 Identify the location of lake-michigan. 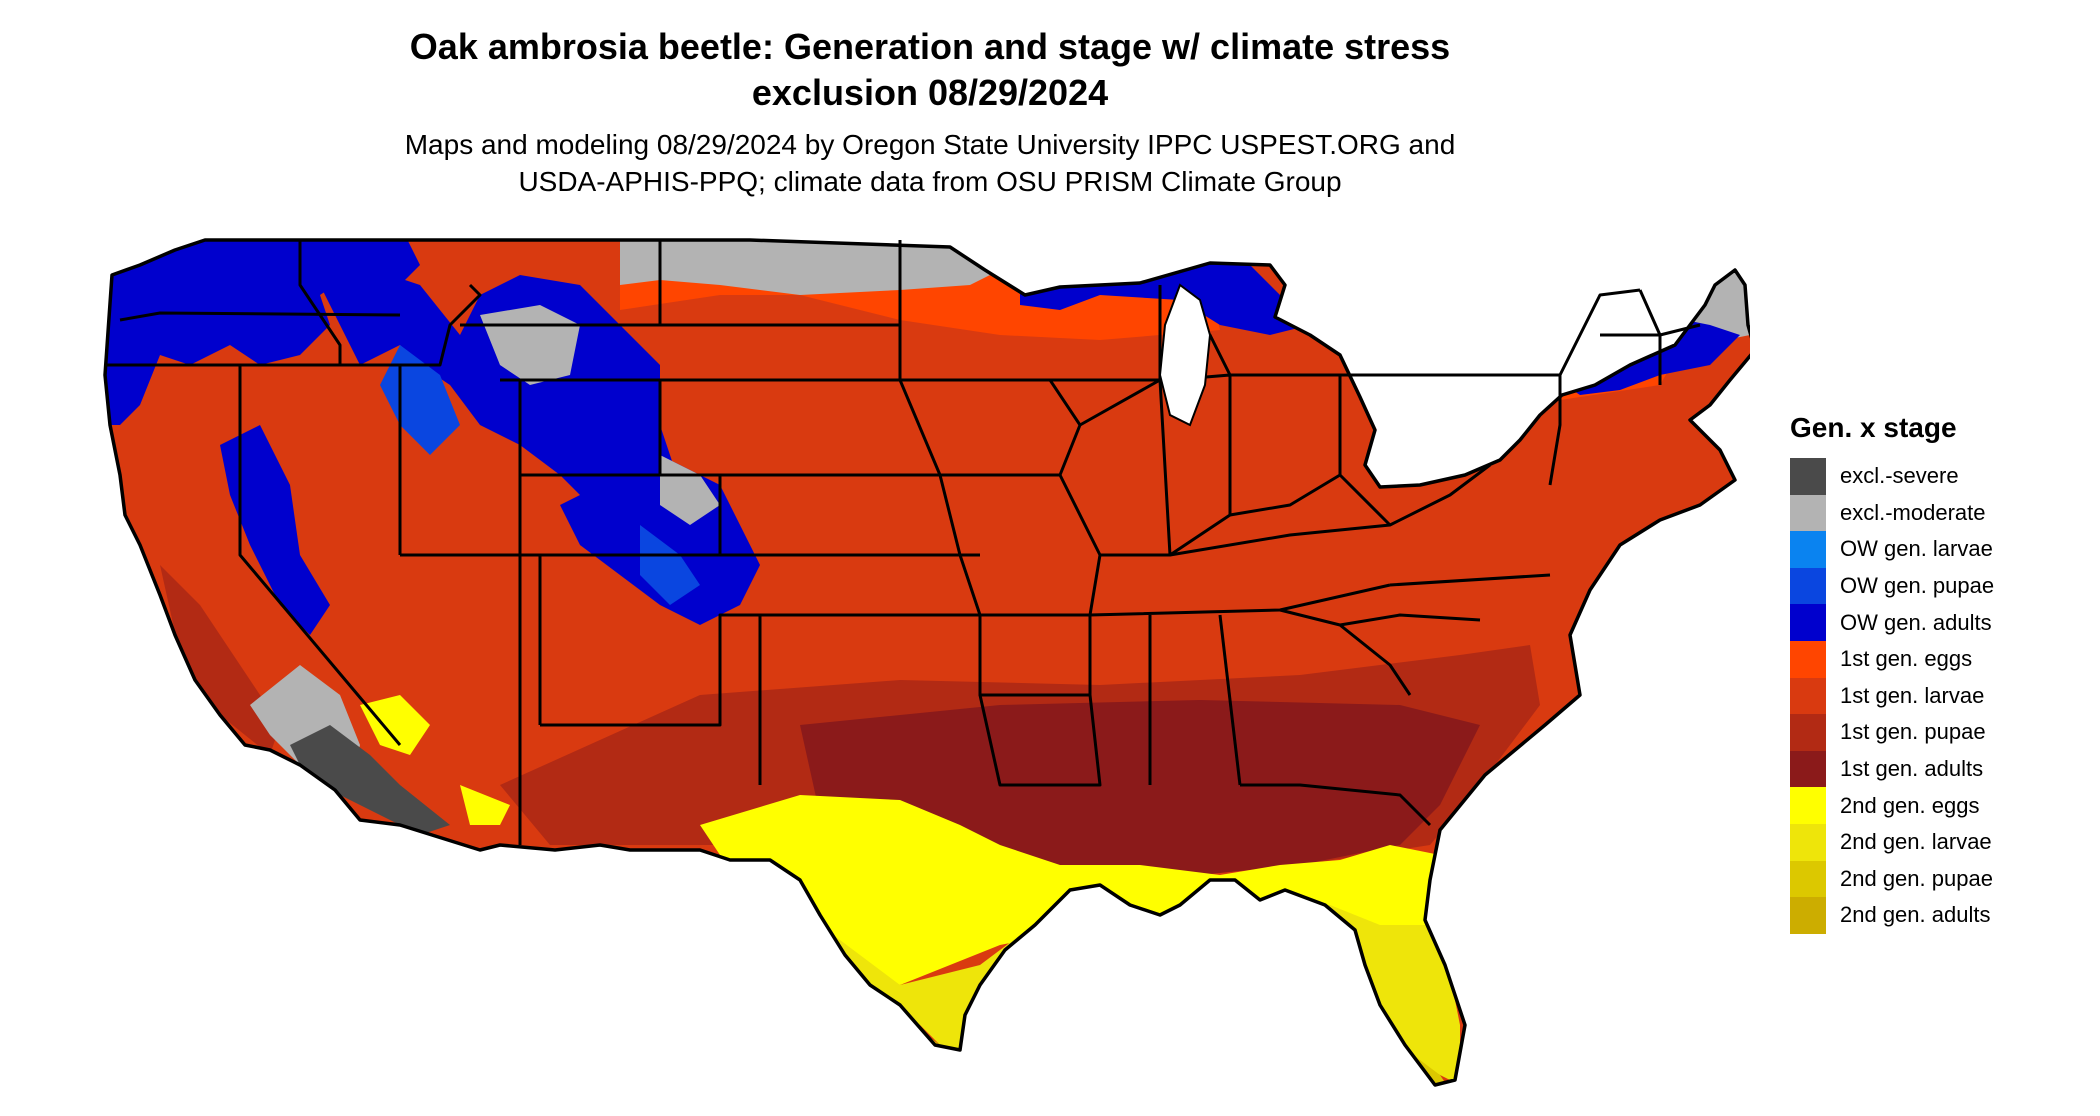
(1185, 355).